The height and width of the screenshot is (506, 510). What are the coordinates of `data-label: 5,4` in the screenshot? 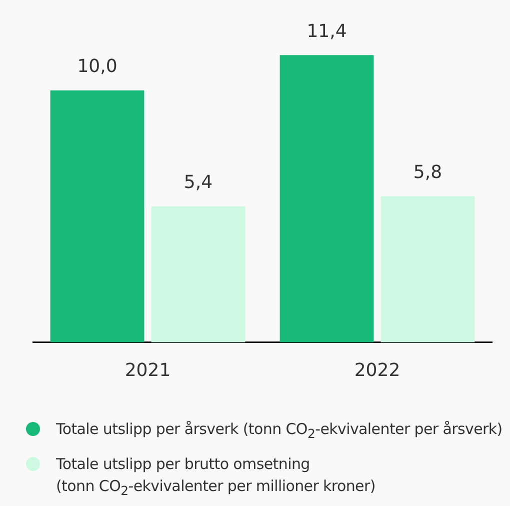 It's located at (198, 182).